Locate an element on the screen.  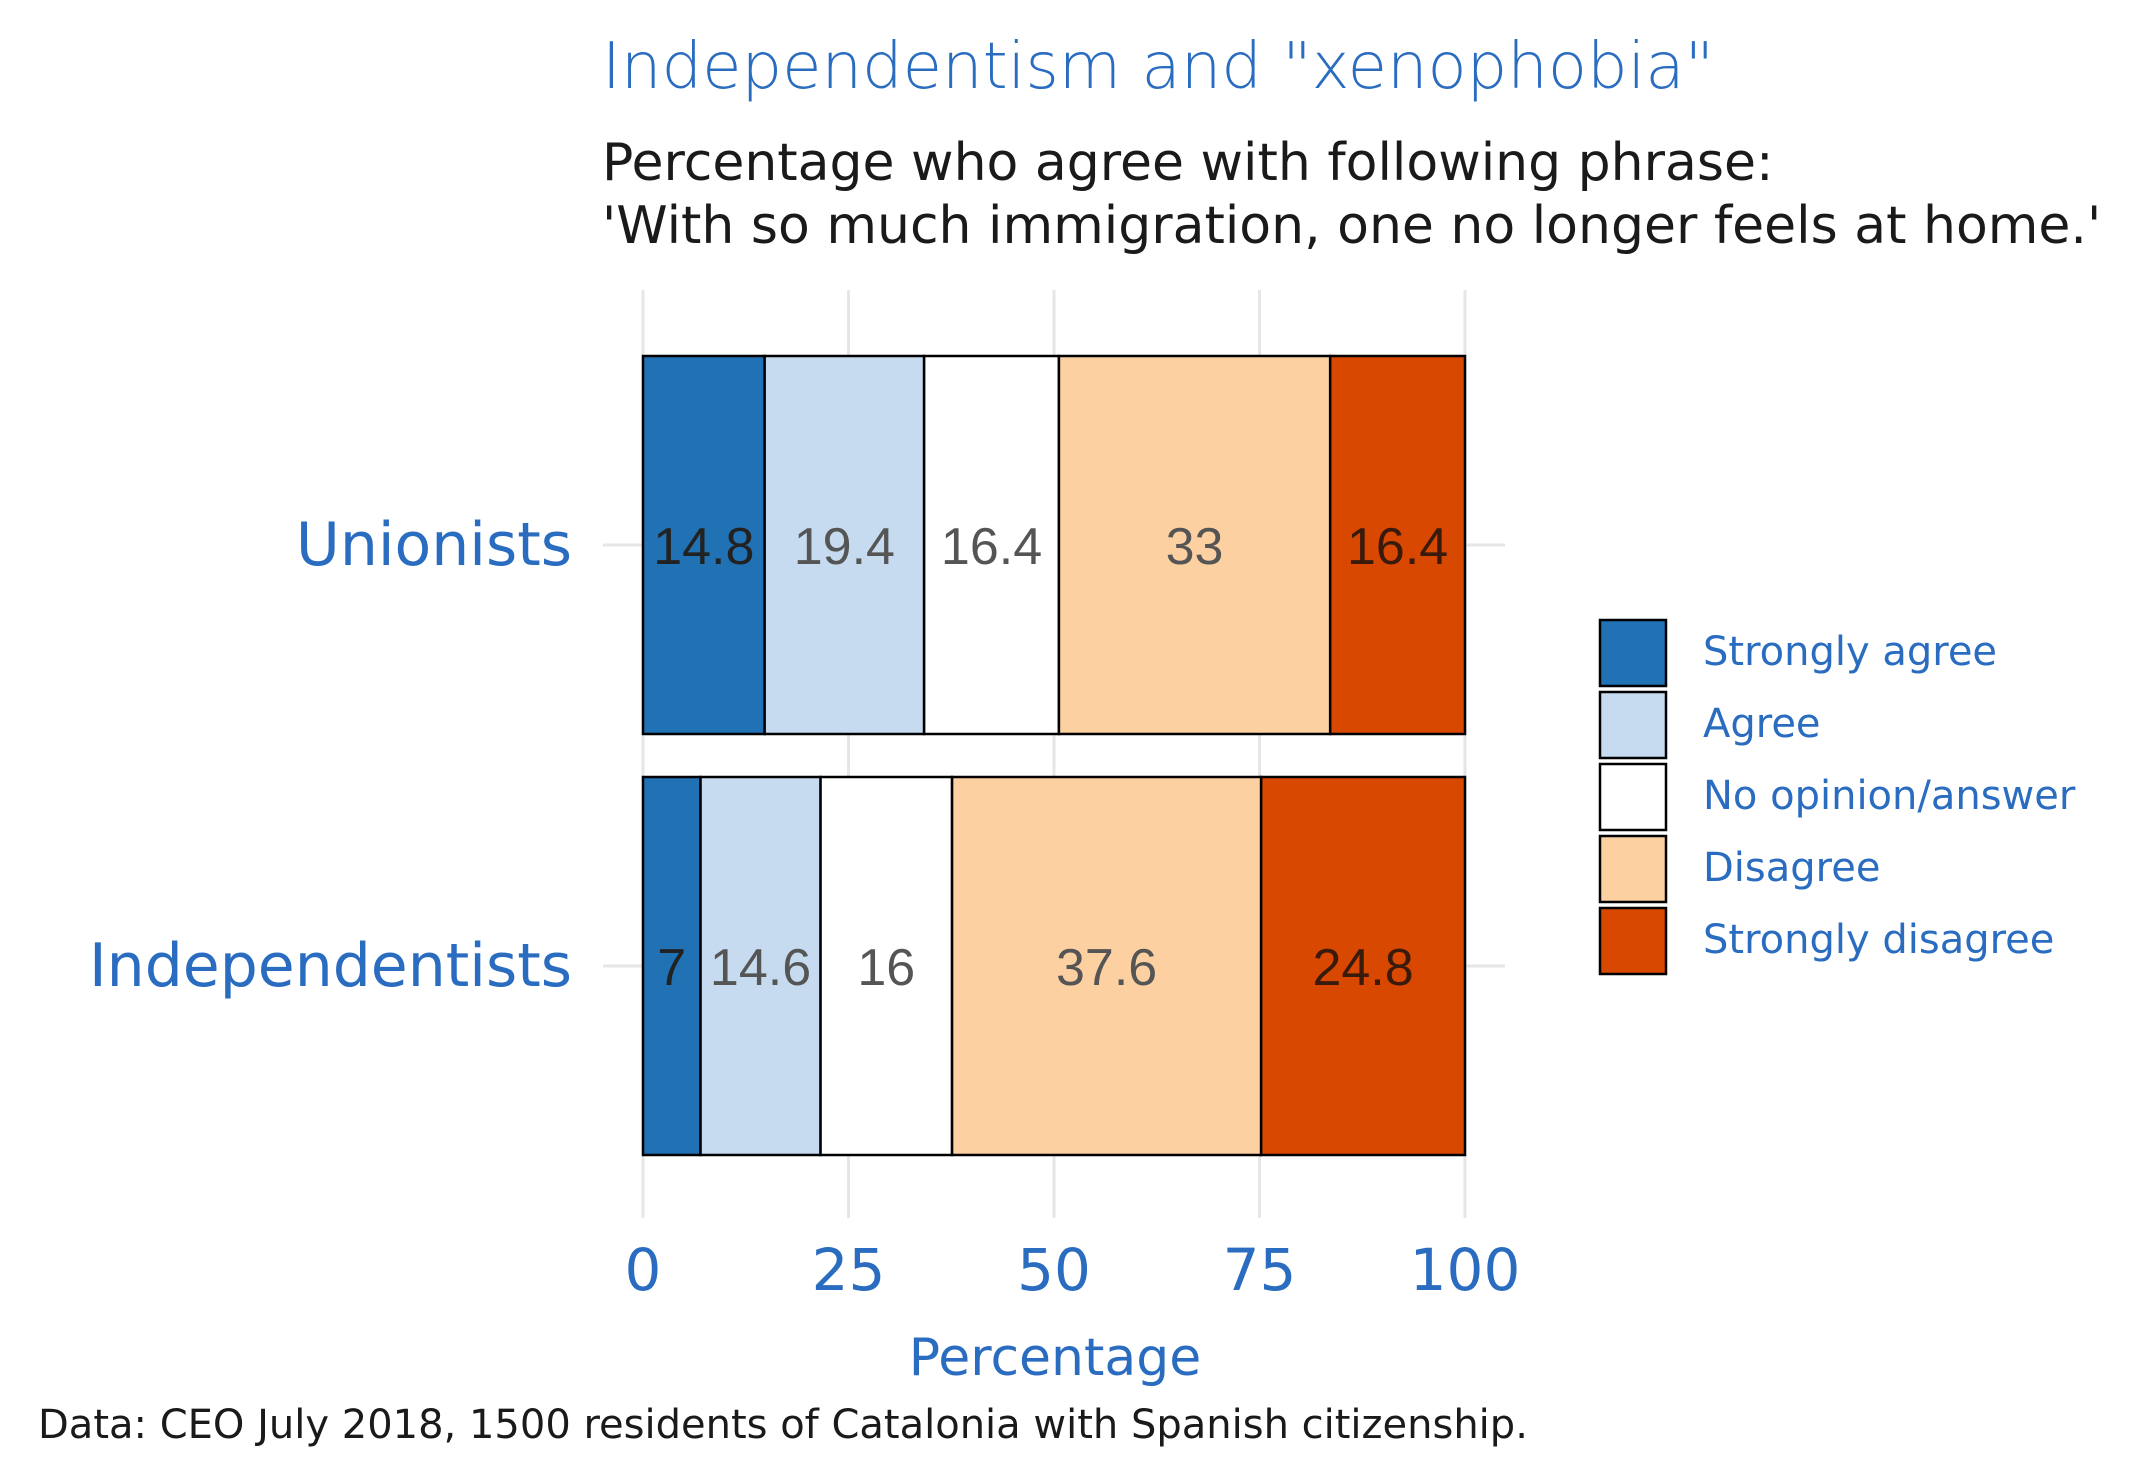
data-label-independentists-no-opinion-answer: 16 is located at coordinates (886, 968).